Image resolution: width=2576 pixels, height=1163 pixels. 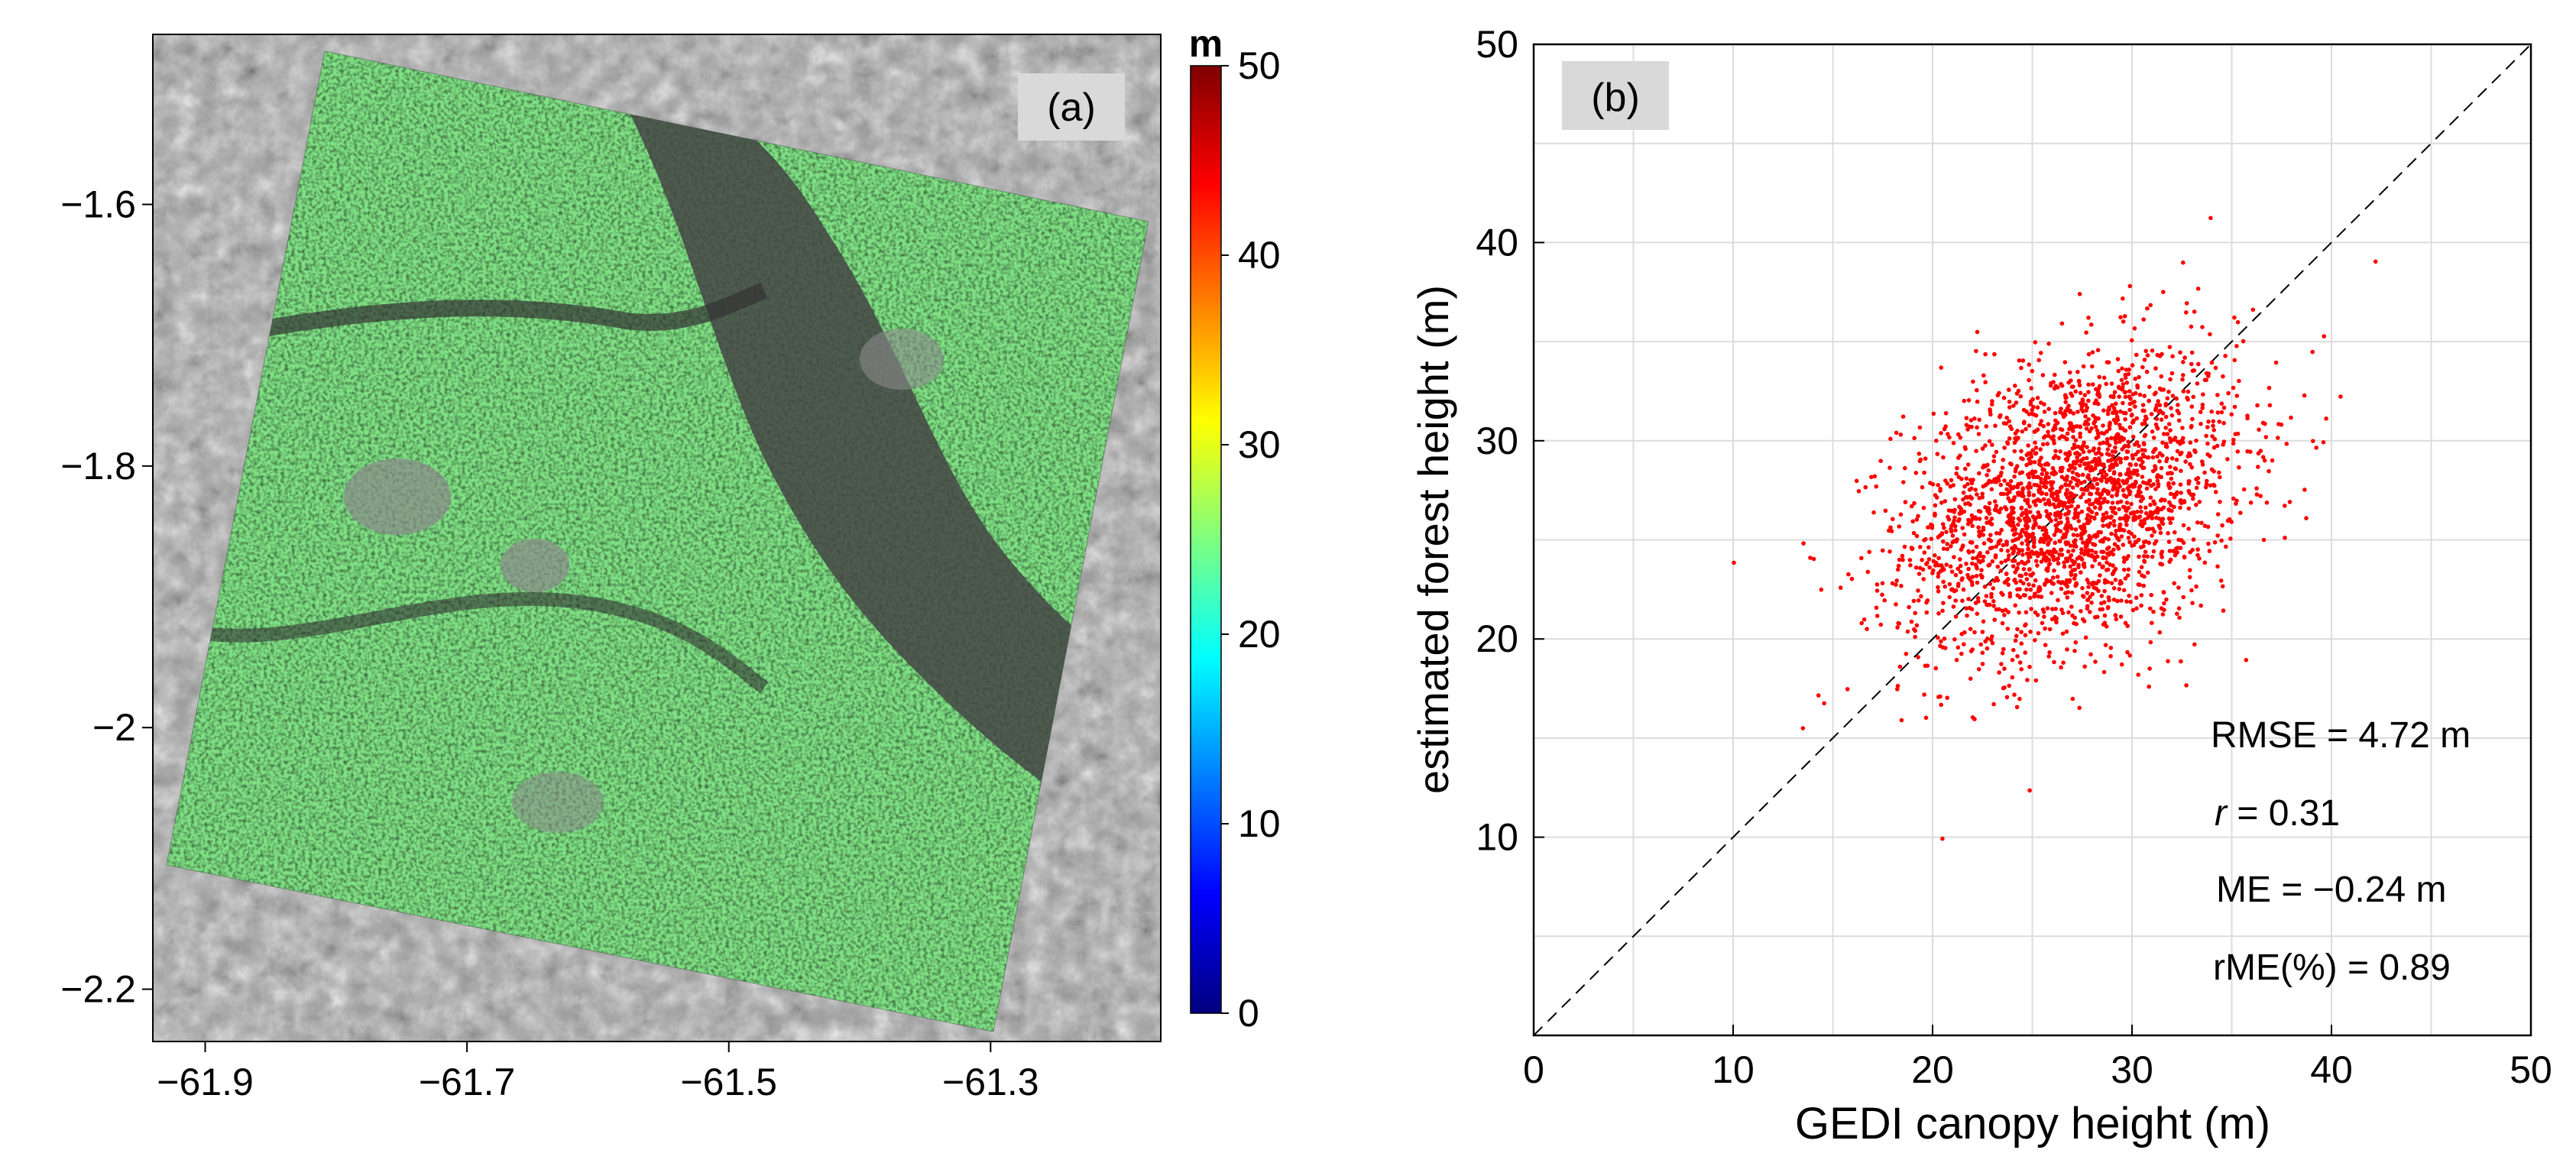 What do you see at coordinates (1497, 441) in the screenshot?
I see `y-tick-label: 30` at bounding box center [1497, 441].